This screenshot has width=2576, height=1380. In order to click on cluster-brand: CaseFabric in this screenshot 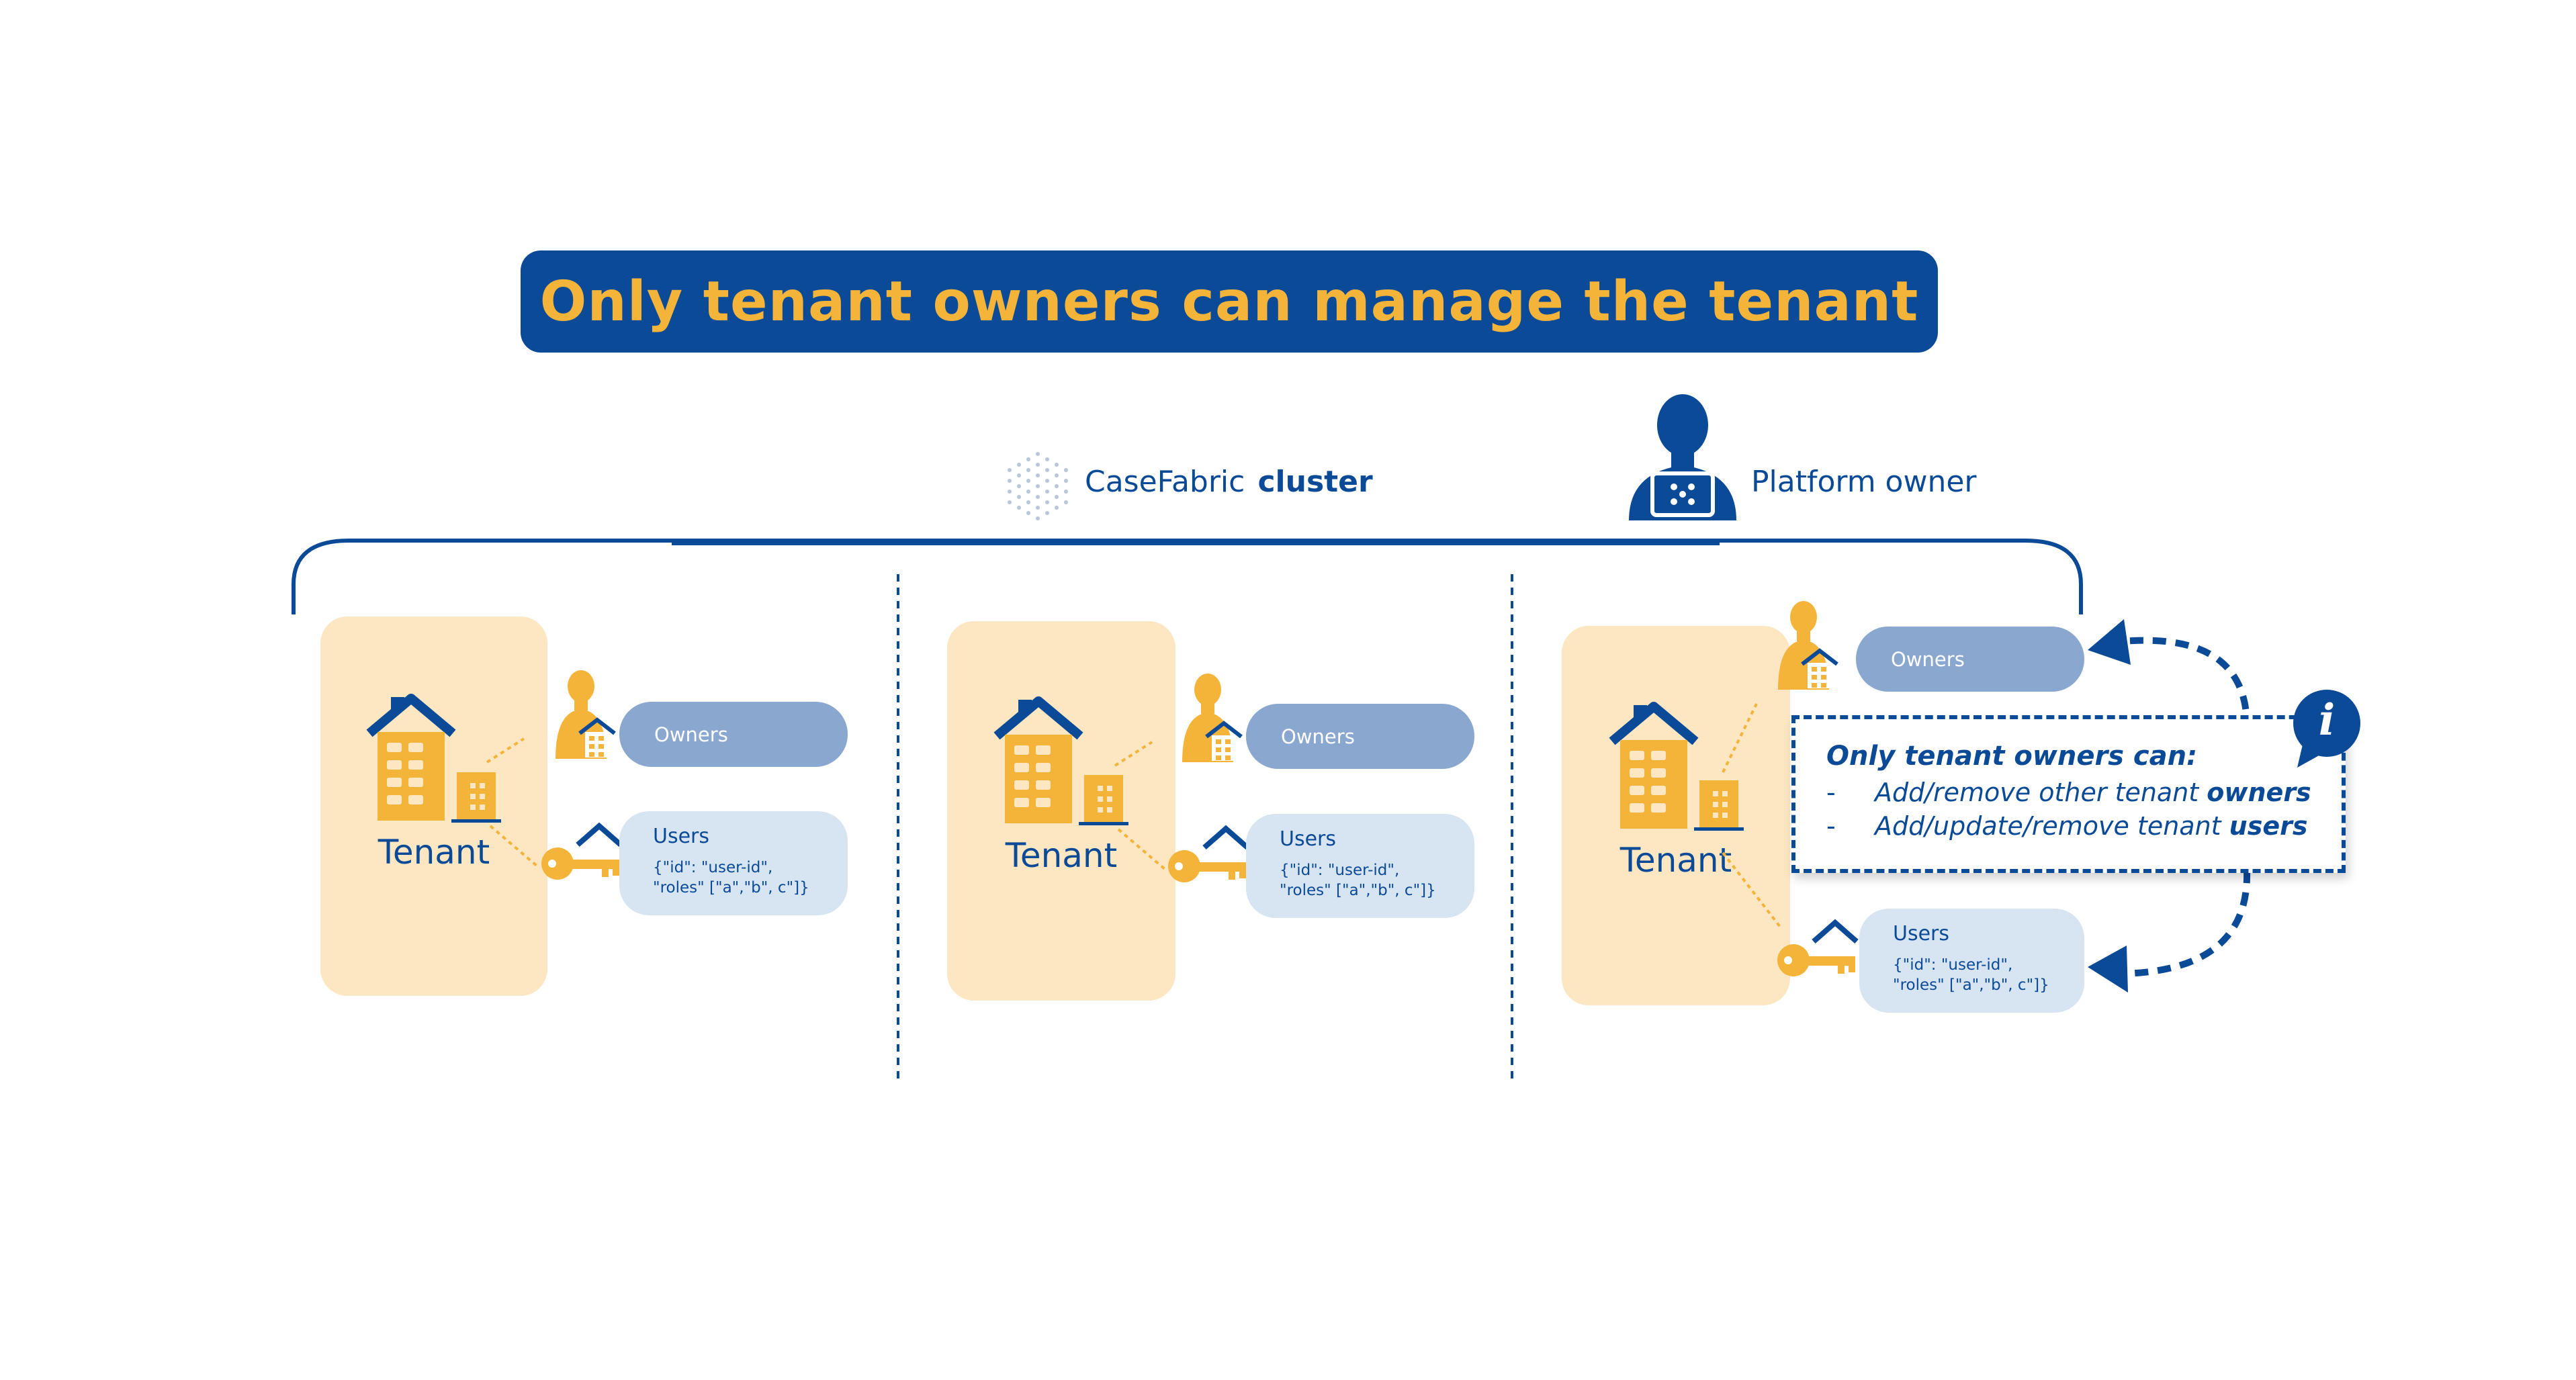, I will do `click(1165, 482)`.